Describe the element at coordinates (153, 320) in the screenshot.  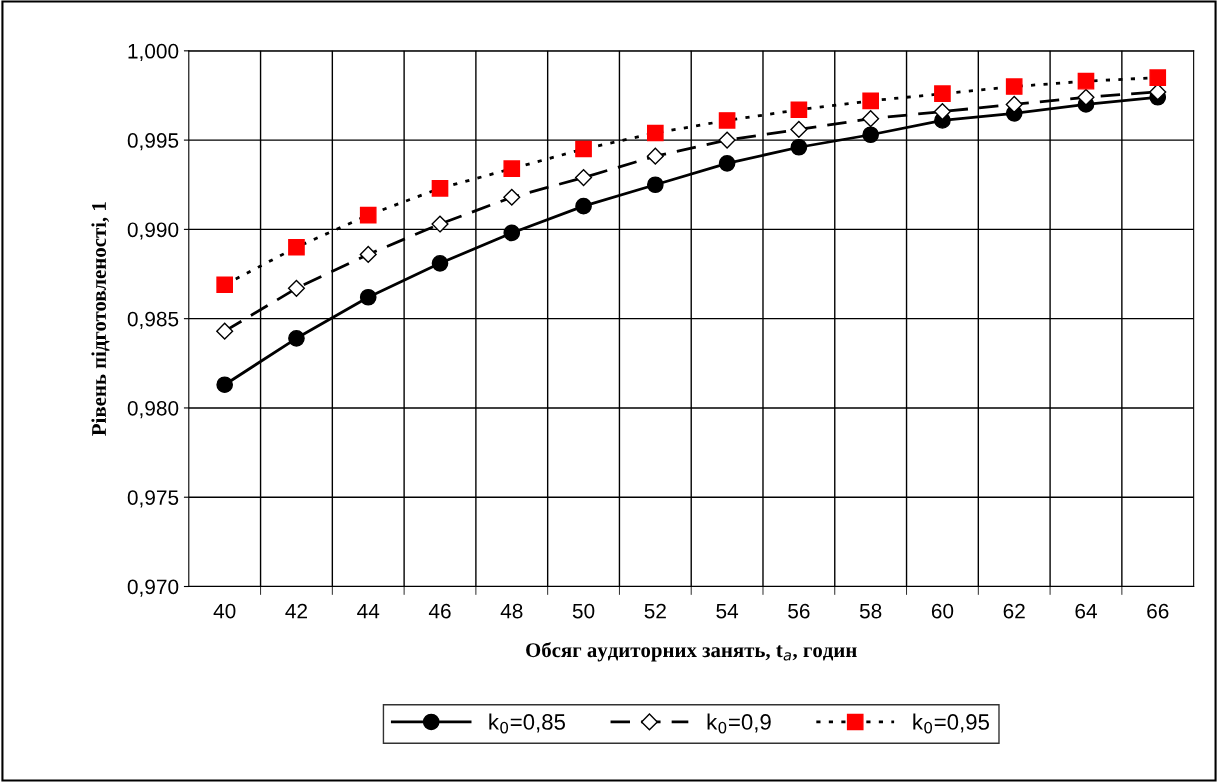
I see `y-tick-label: 0,985` at that location.